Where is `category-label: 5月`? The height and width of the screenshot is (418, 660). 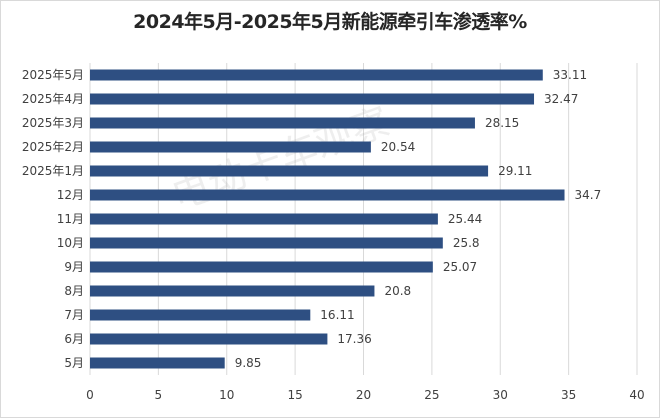
category-label: 5月 is located at coordinates (74, 363).